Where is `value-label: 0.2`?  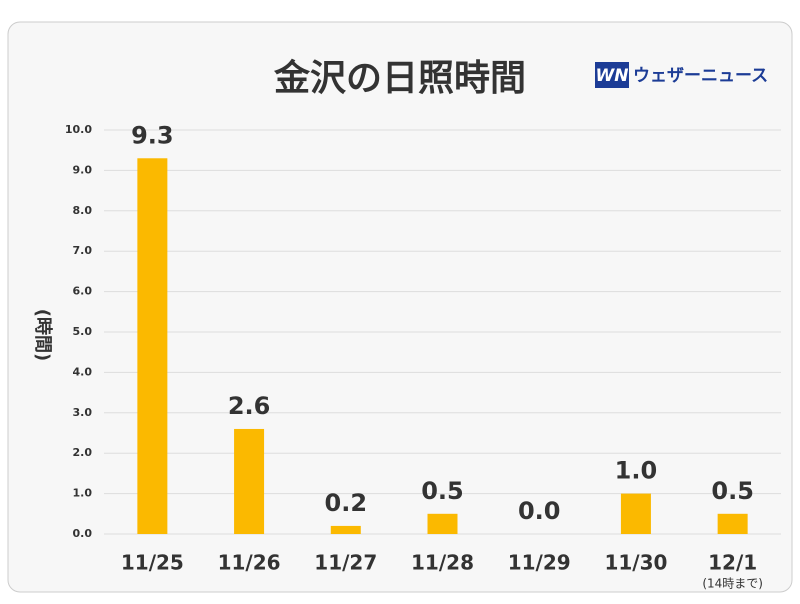
value-label: 0.2 is located at coordinates (346, 503).